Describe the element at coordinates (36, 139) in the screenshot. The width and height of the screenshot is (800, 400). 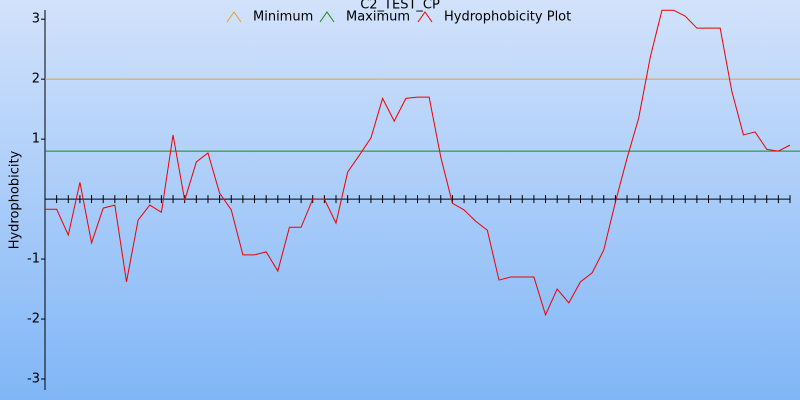
I see `y-tick-label: 1` at that location.